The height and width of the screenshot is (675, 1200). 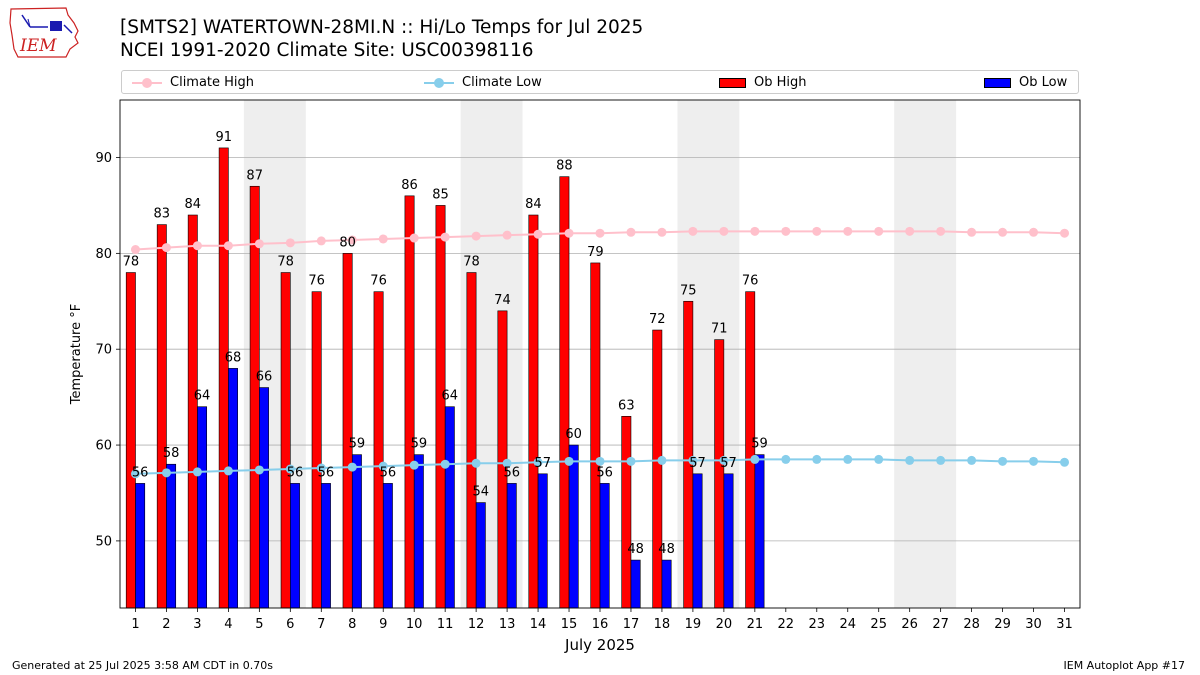 What do you see at coordinates (971, 624) in the screenshot?
I see `x-tick-label: 28` at bounding box center [971, 624].